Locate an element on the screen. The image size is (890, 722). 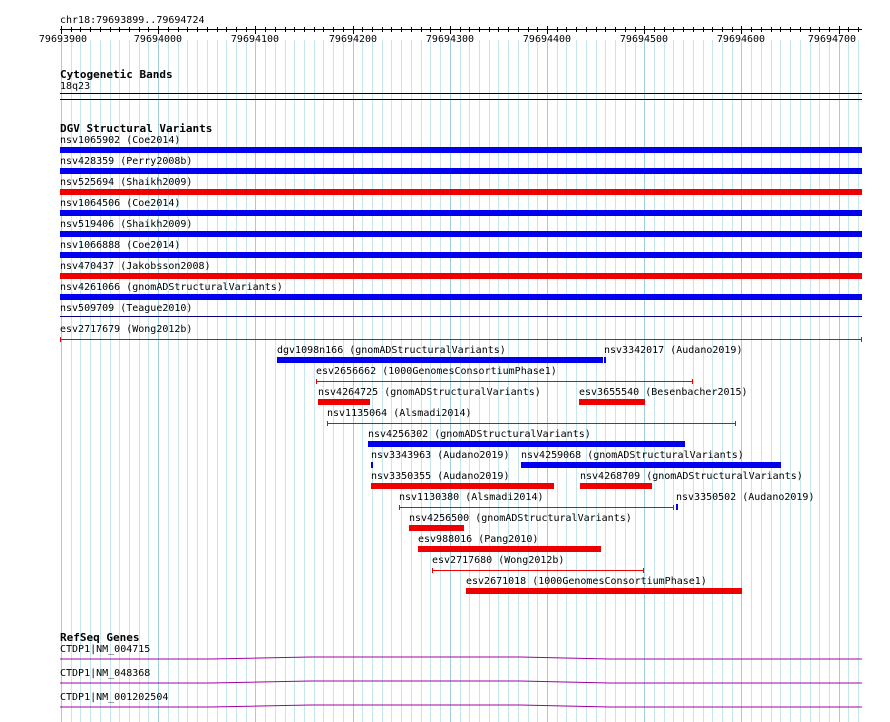
gene-label: CTDP1|NM_004715 is located at coordinates (105, 649).